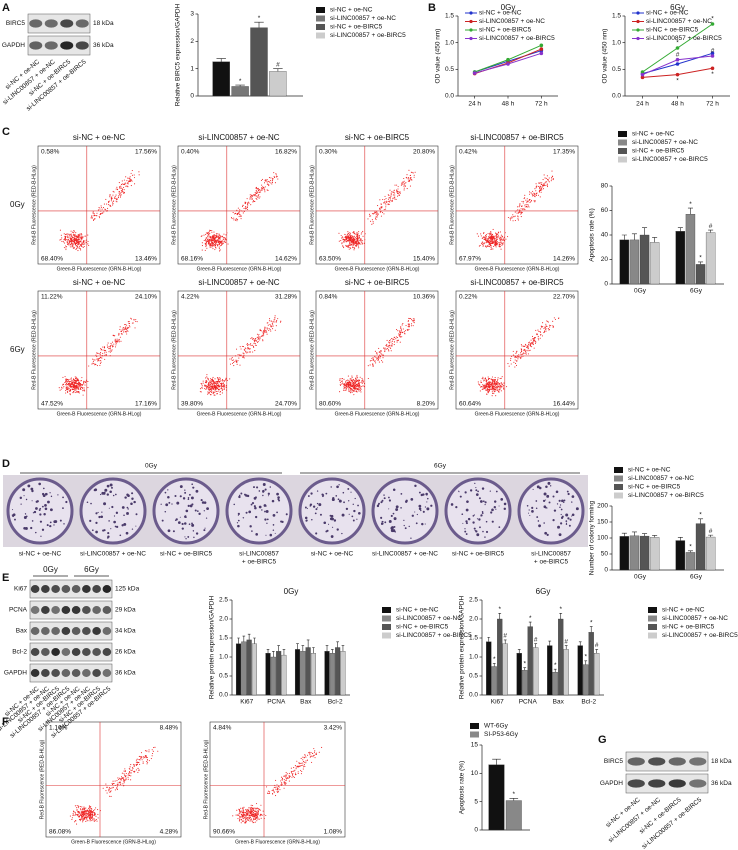 This screenshot has width=738, height=850. Describe the element at coordinates (60, 832) in the screenshot. I see `quadrant-percent: 86.08%` at that location.